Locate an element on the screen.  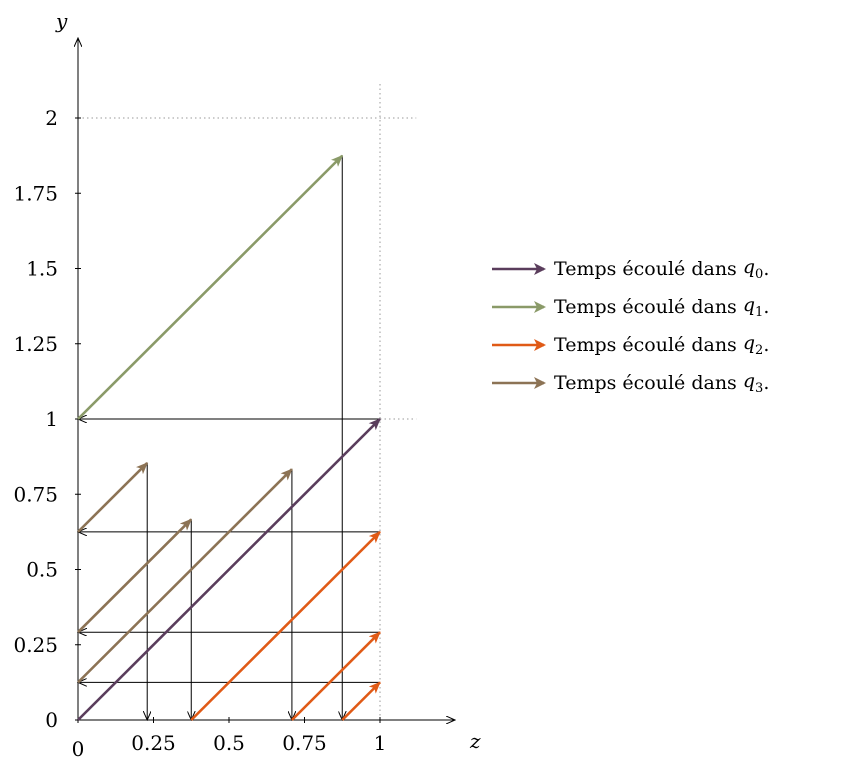
x-tick-label: 0 is located at coordinates (78, 748).